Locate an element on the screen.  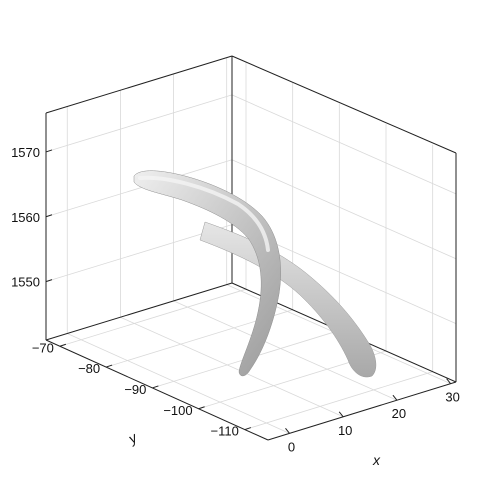
surface-branch-main is located at coordinates (207, 273).